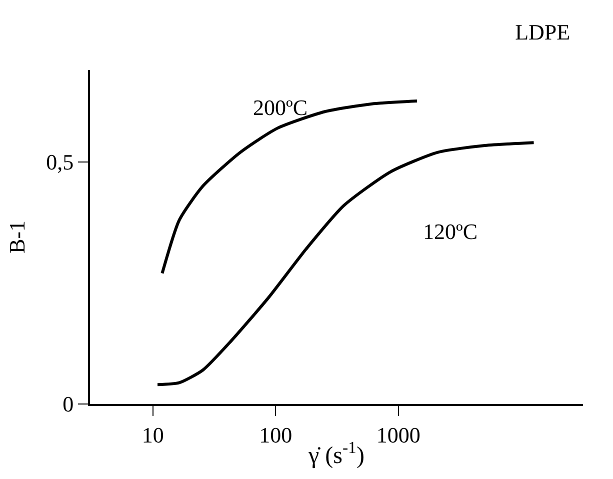 The width and height of the screenshot is (613, 479). Describe the element at coordinates (398, 435) in the screenshot. I see `x-tick-label: 1000` at that location.